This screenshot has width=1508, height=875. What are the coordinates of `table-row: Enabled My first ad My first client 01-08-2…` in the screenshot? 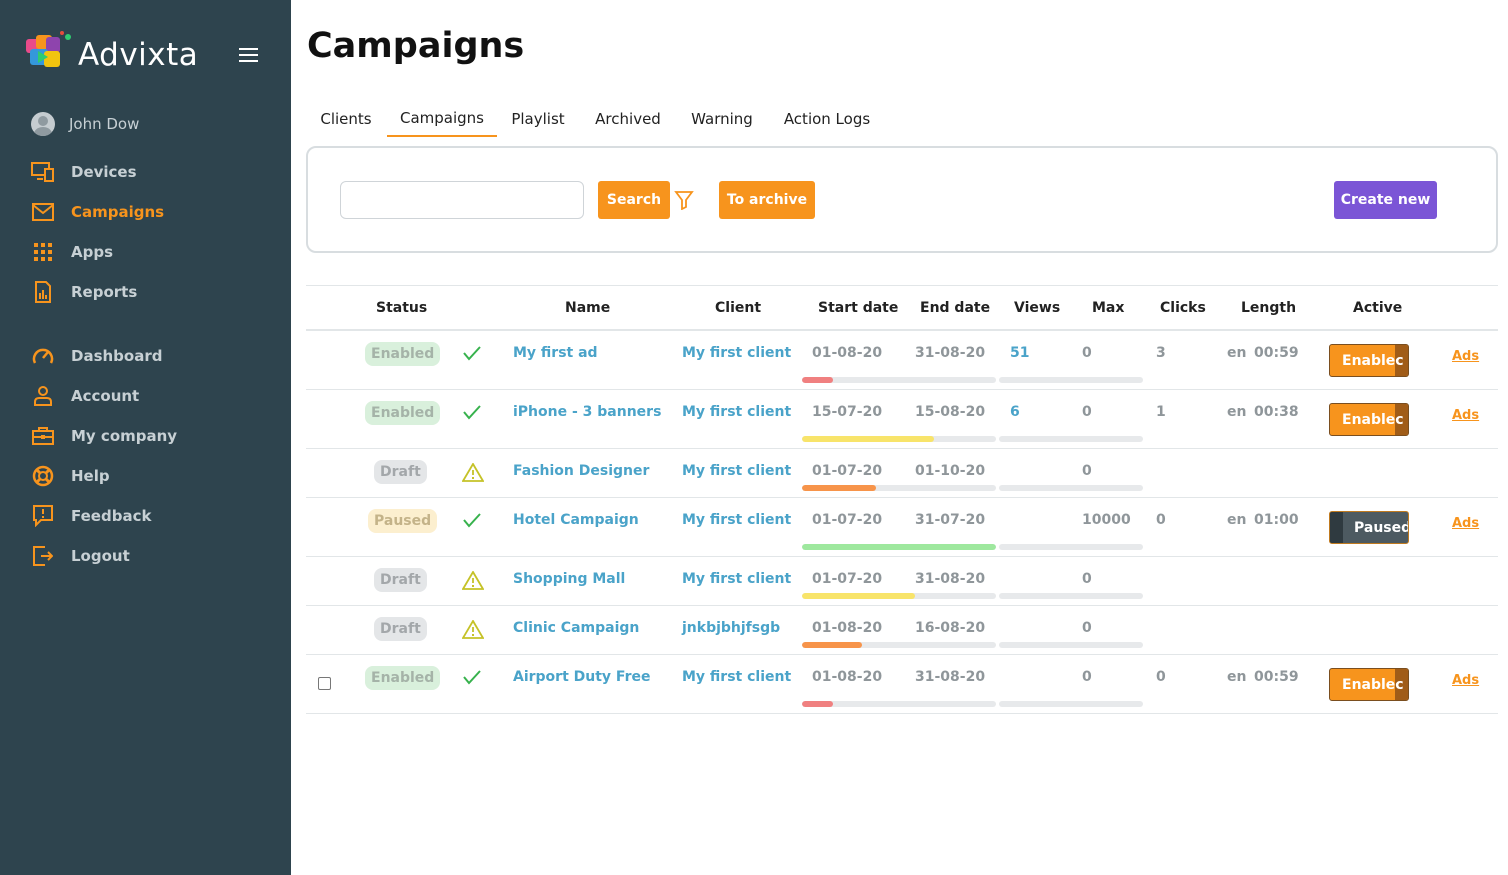 It's located at (902, 360).